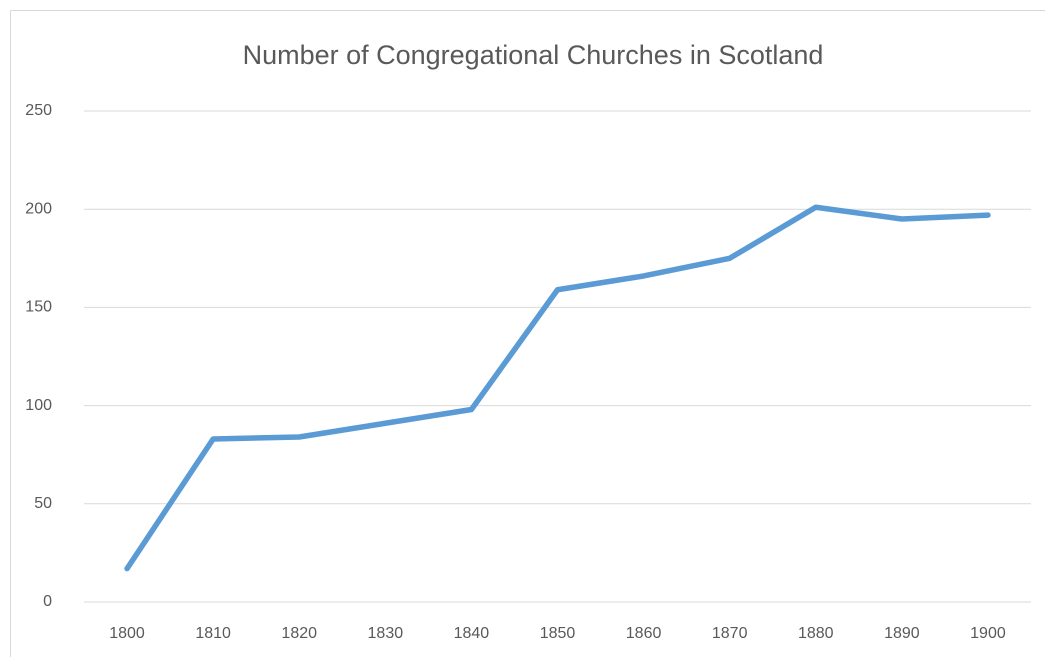 Image resolution: width=1045 pixels, height=657 pixels. Describe the element at coordinates (386, 633) in the screenshot. I see `x-tick-label: 1830` at that location.